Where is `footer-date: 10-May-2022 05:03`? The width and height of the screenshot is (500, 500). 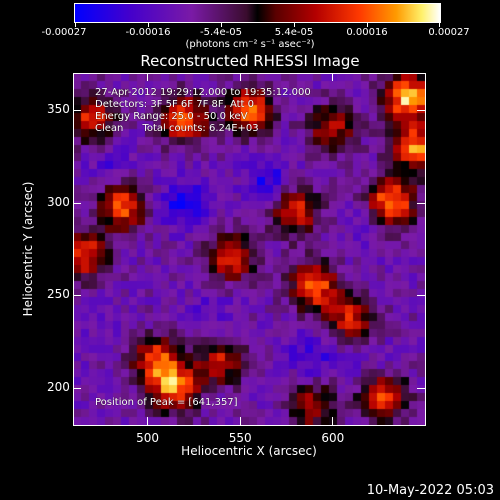 footer-date: 10-May-2022 05:03 is located at coordinates (430, 490).